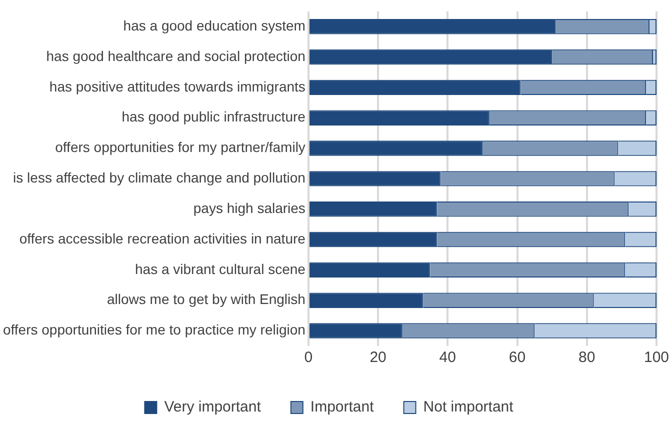  What do you see at coordinates (214, 116) in the screenshot?
I see `y-tick-label: has good public infrastructure` at bounding box center [214, 116].